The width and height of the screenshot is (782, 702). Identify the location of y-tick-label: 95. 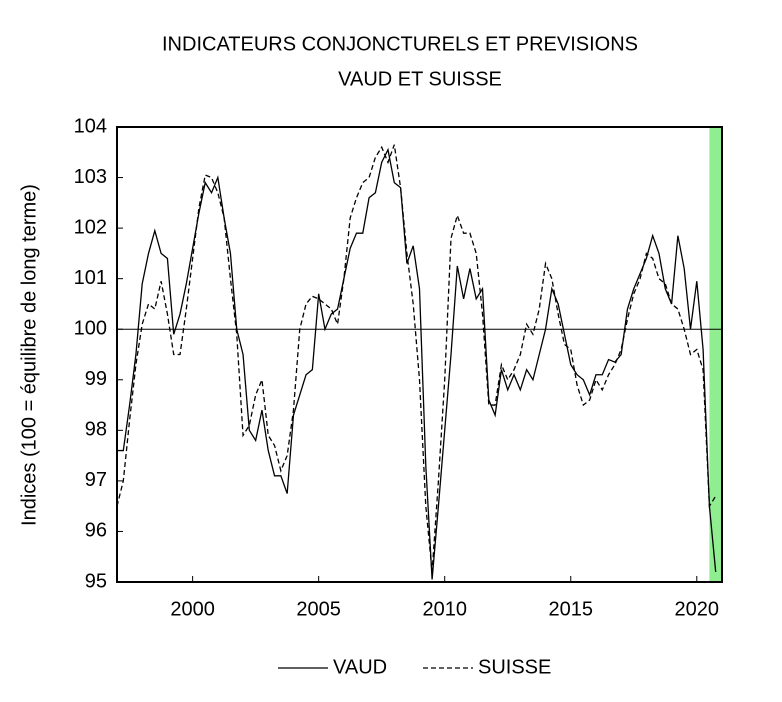
(96, 581).